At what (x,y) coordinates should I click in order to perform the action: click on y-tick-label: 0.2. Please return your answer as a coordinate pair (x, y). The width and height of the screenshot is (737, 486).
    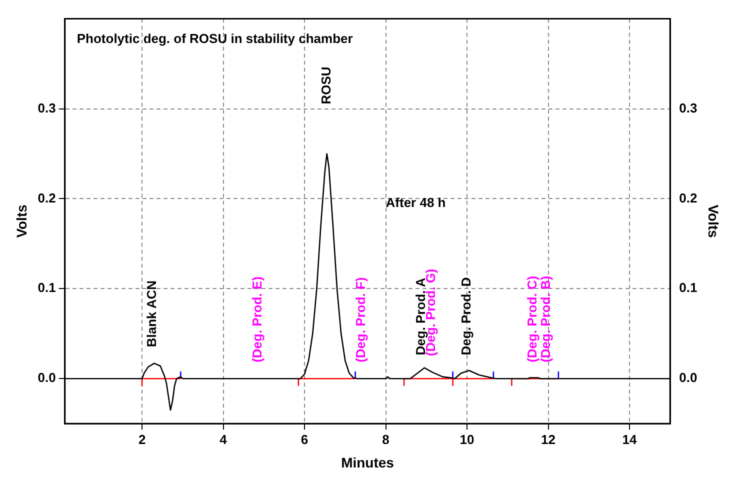
    Looking at the image, I should click on (47, 198).